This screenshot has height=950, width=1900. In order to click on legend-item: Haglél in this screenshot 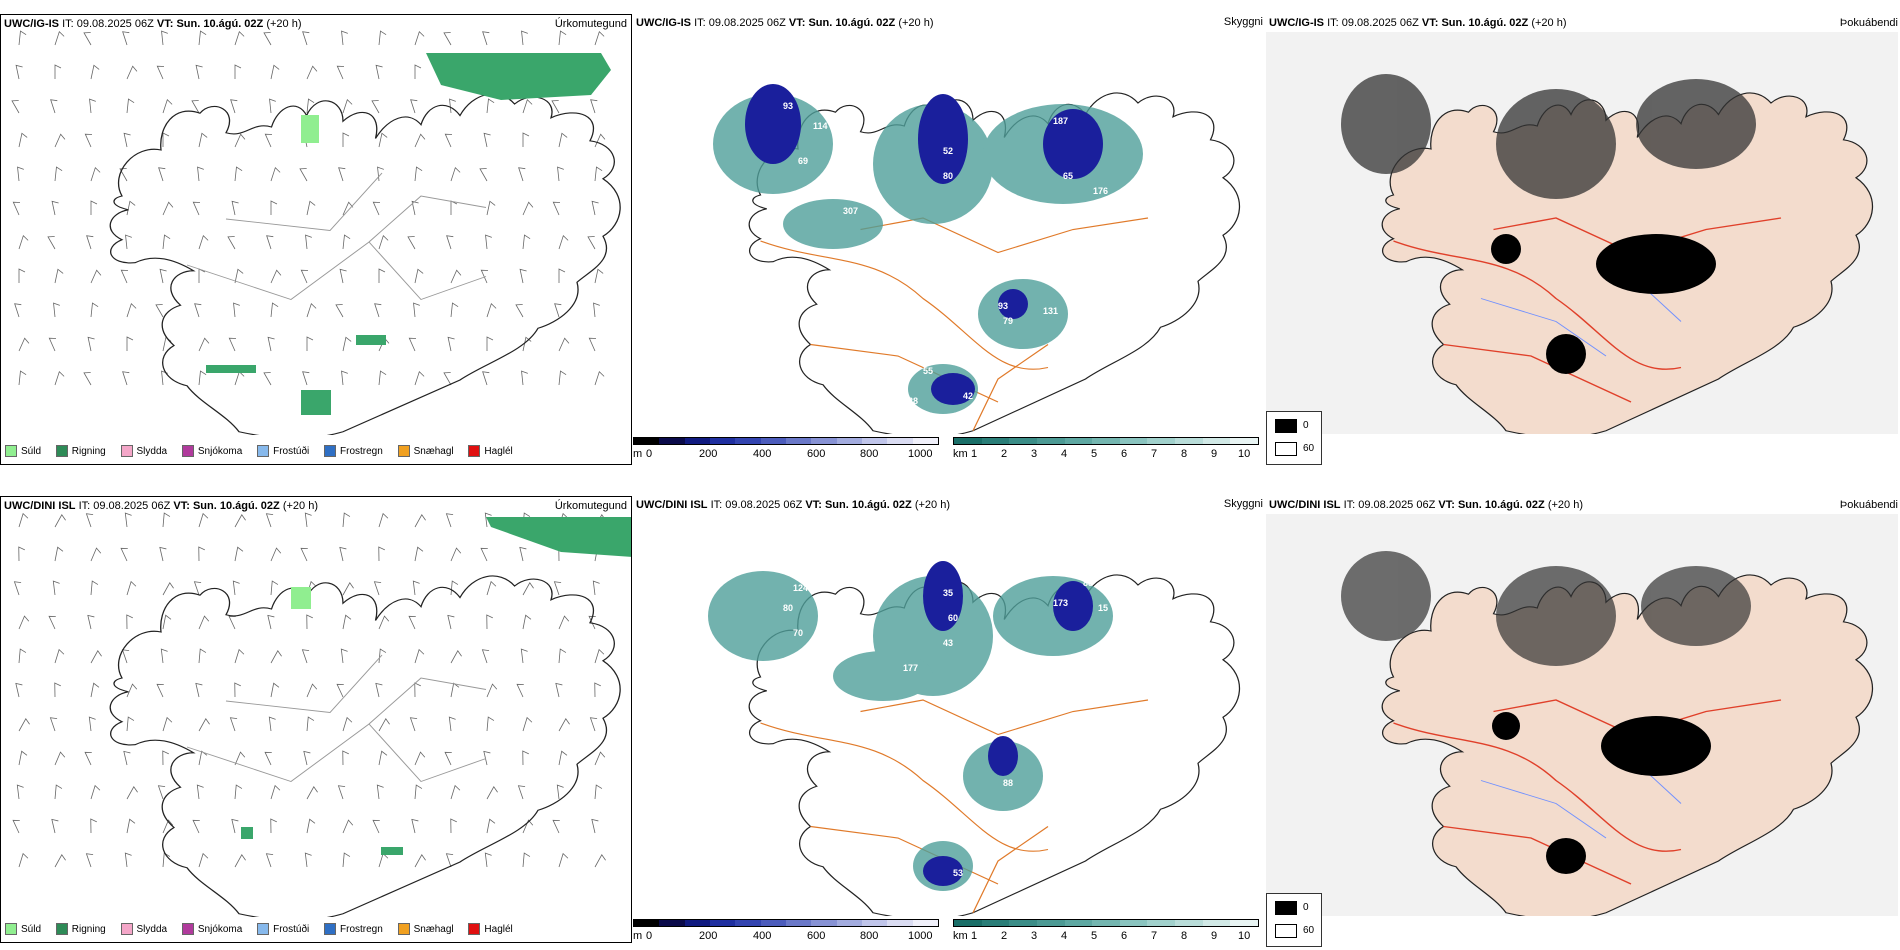, I will do `click(490, 451)`.